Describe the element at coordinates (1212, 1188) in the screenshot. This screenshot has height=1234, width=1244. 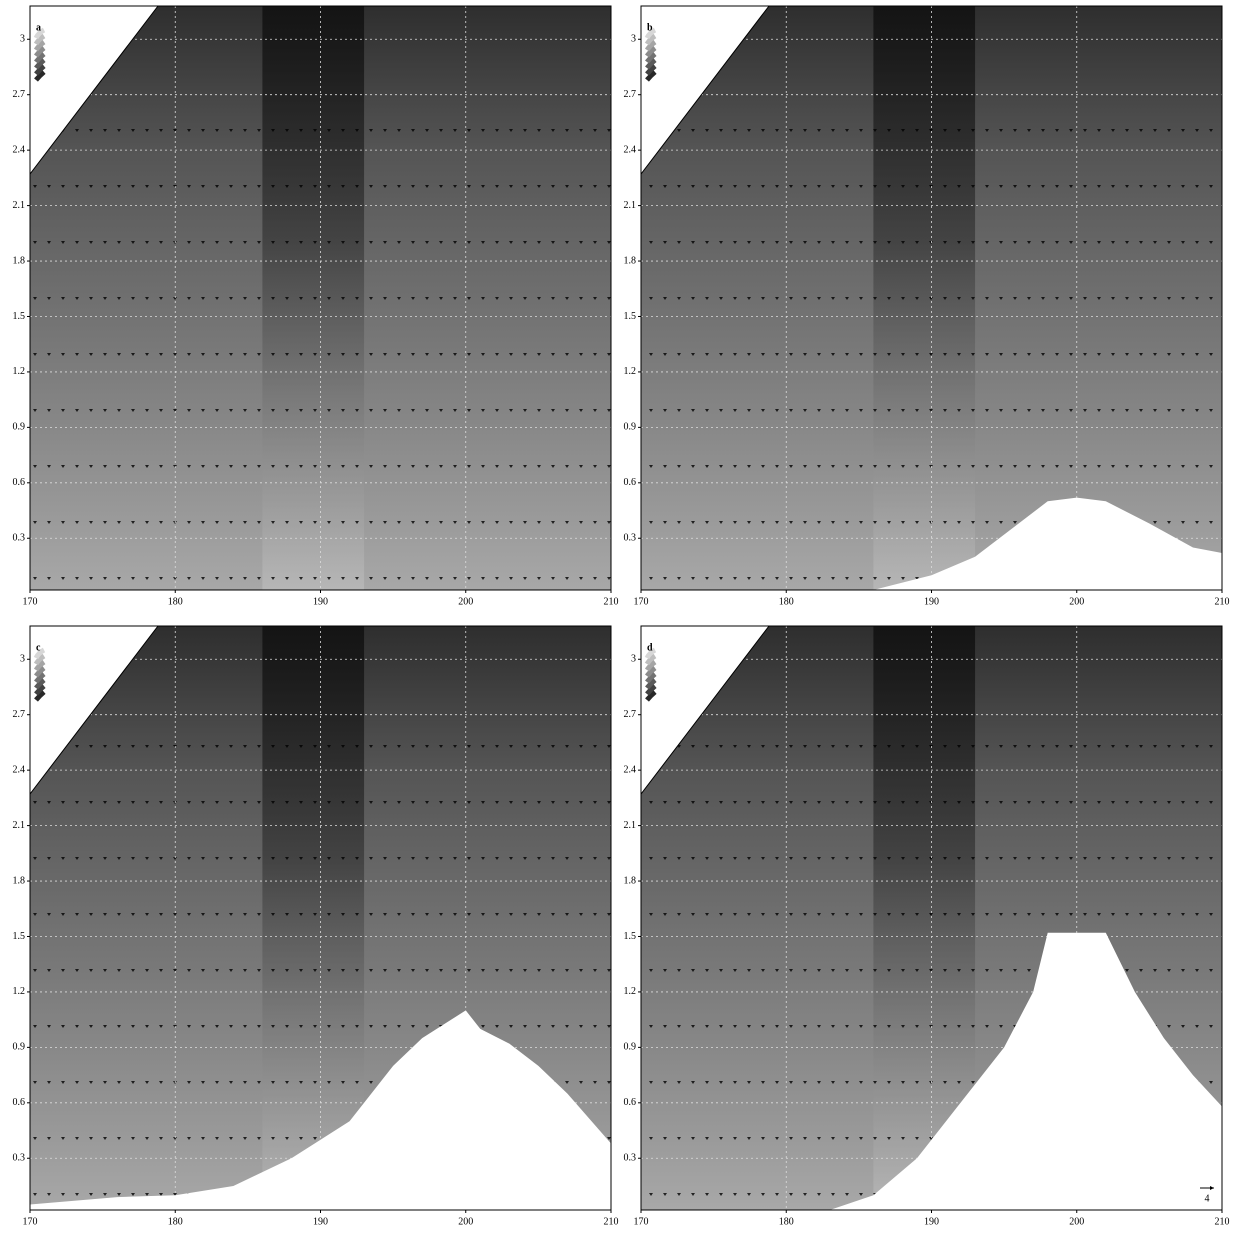
I see `reference-arrowhead` at that location.